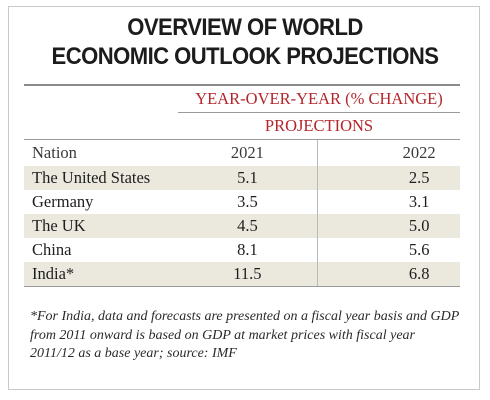 This screenshot has width=490, height=400. Describe the element at coordinates (63, 201) in the screenshot. I see `nation-cell: Germany` at that location.